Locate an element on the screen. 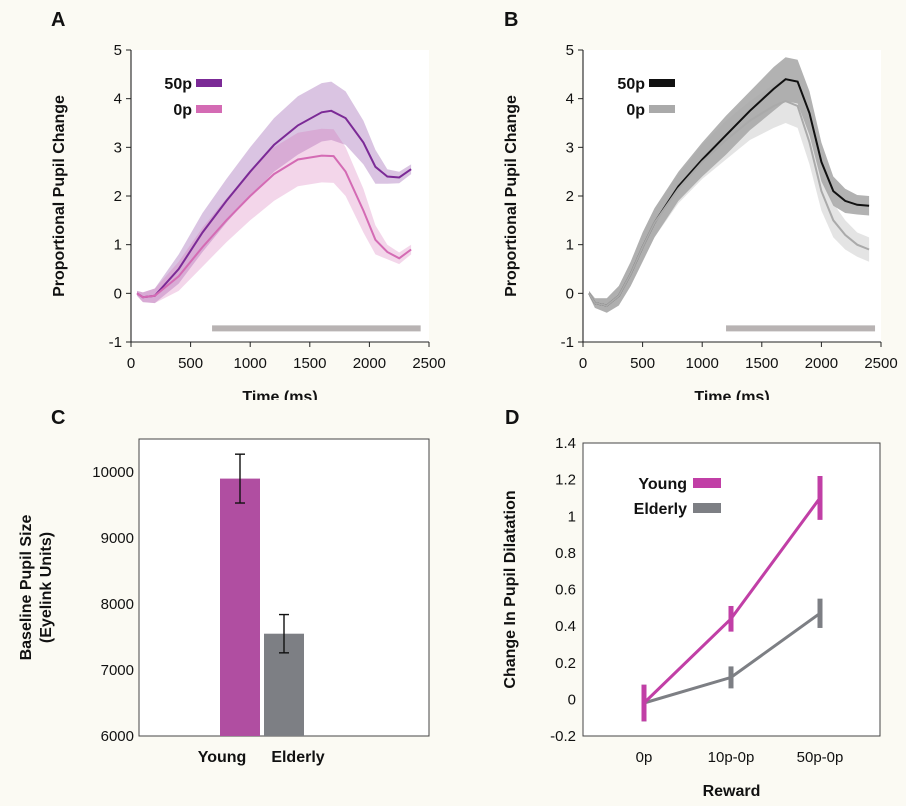  bar-Young is located at coordinates (240, 607).